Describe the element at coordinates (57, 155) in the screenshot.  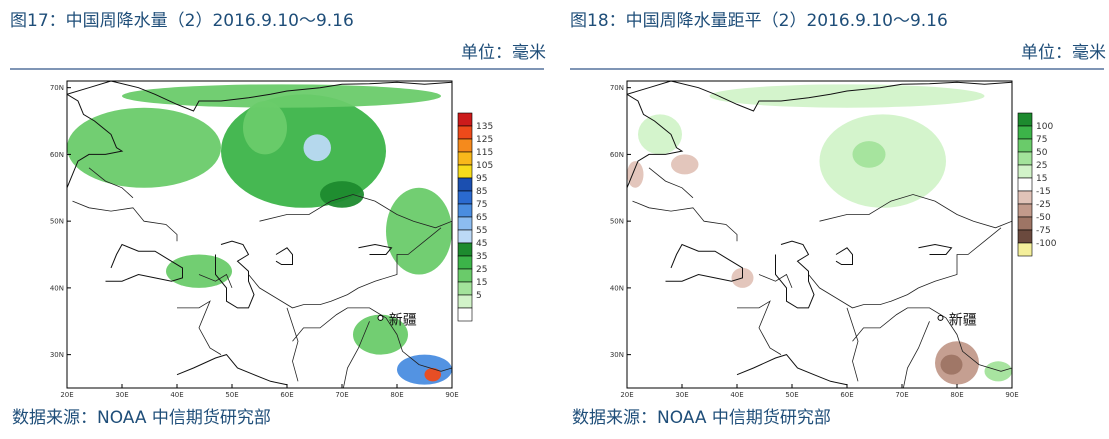
I see `y-tick-label: 60N` at that location.